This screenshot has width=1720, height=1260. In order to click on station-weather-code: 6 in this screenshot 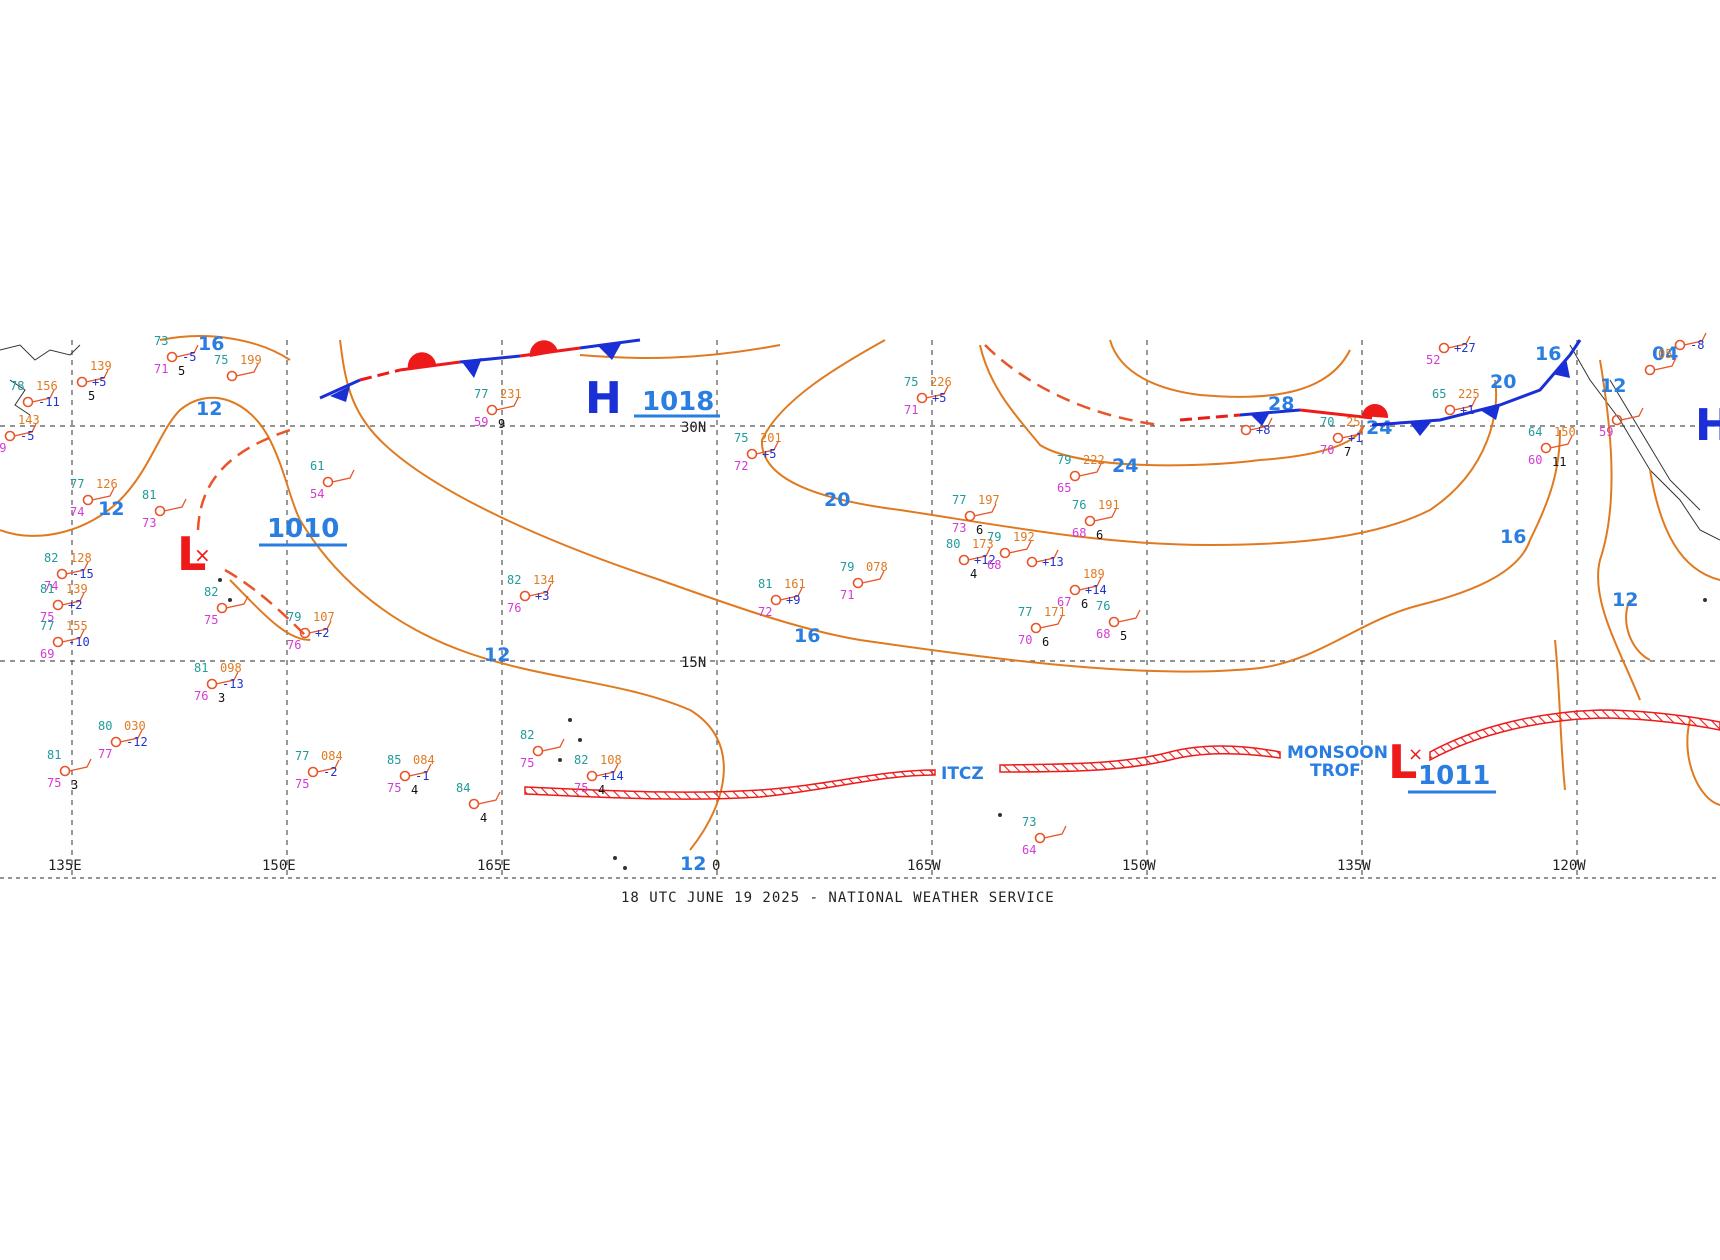, I will do `click(1045, 642)`.